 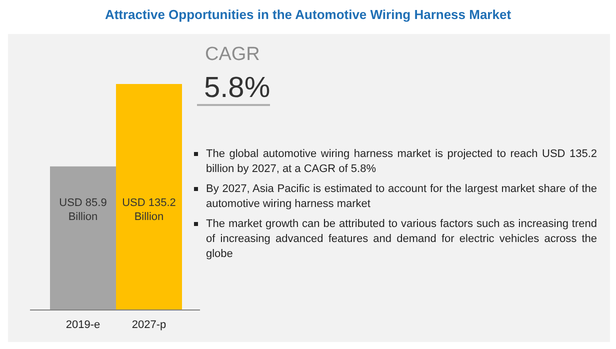 I want to click on x-tick-label: 2027-p, so click(x=149, y=325).